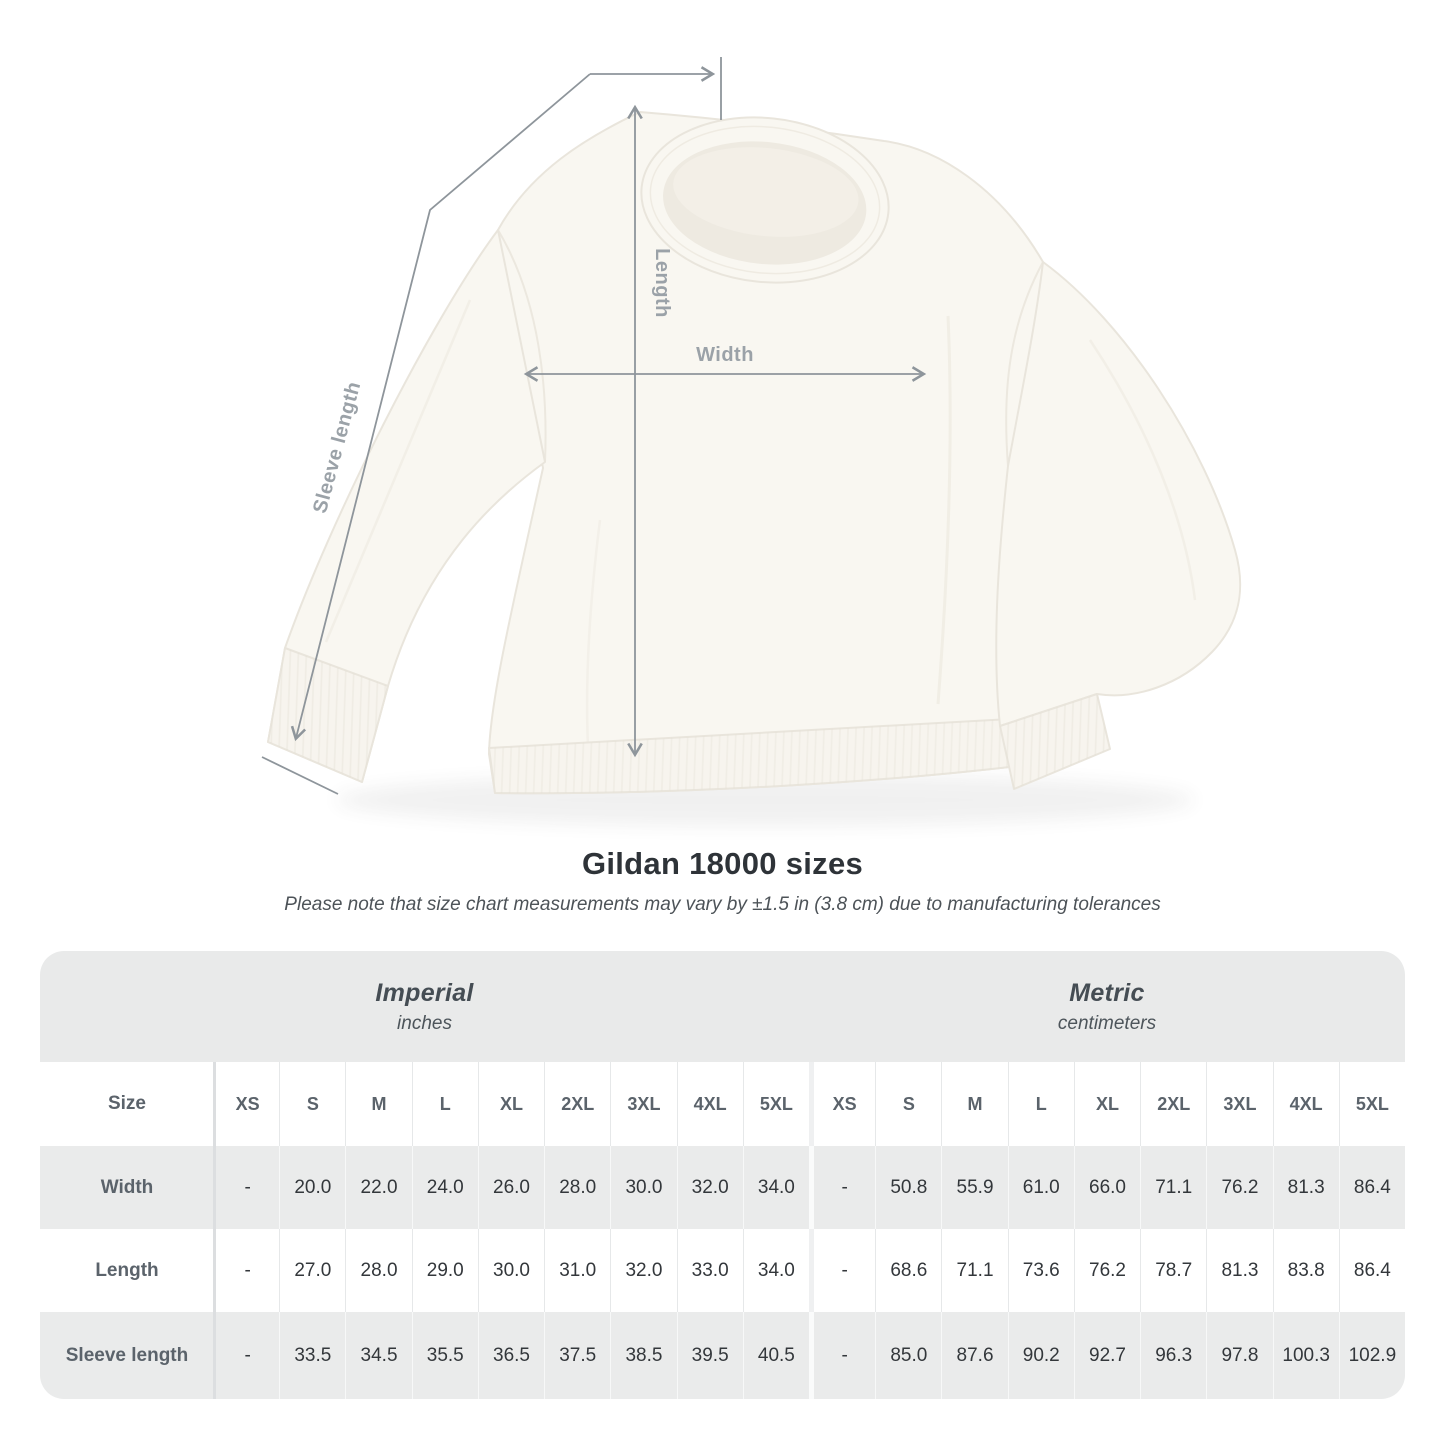 This screenshot has width=1445, height=1445. Describe the element at coordinates (511, 1355) in the screenshot. I see `table-cell: 36.5` at that location.